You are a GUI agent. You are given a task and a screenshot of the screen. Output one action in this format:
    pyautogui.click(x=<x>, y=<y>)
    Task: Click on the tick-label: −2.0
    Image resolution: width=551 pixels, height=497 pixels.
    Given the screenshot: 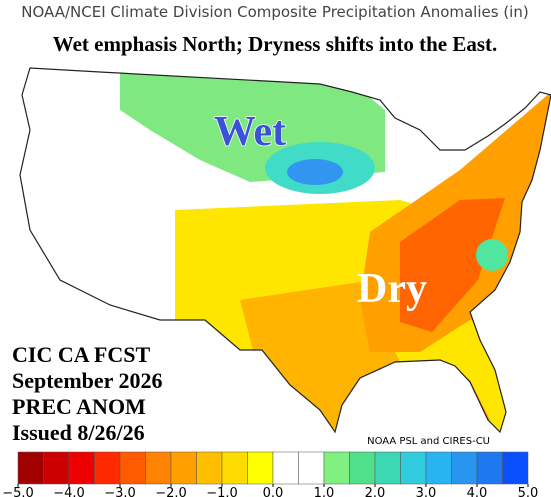 What is the action you would take?
    pyautogui.click(x=171, y=491)
    